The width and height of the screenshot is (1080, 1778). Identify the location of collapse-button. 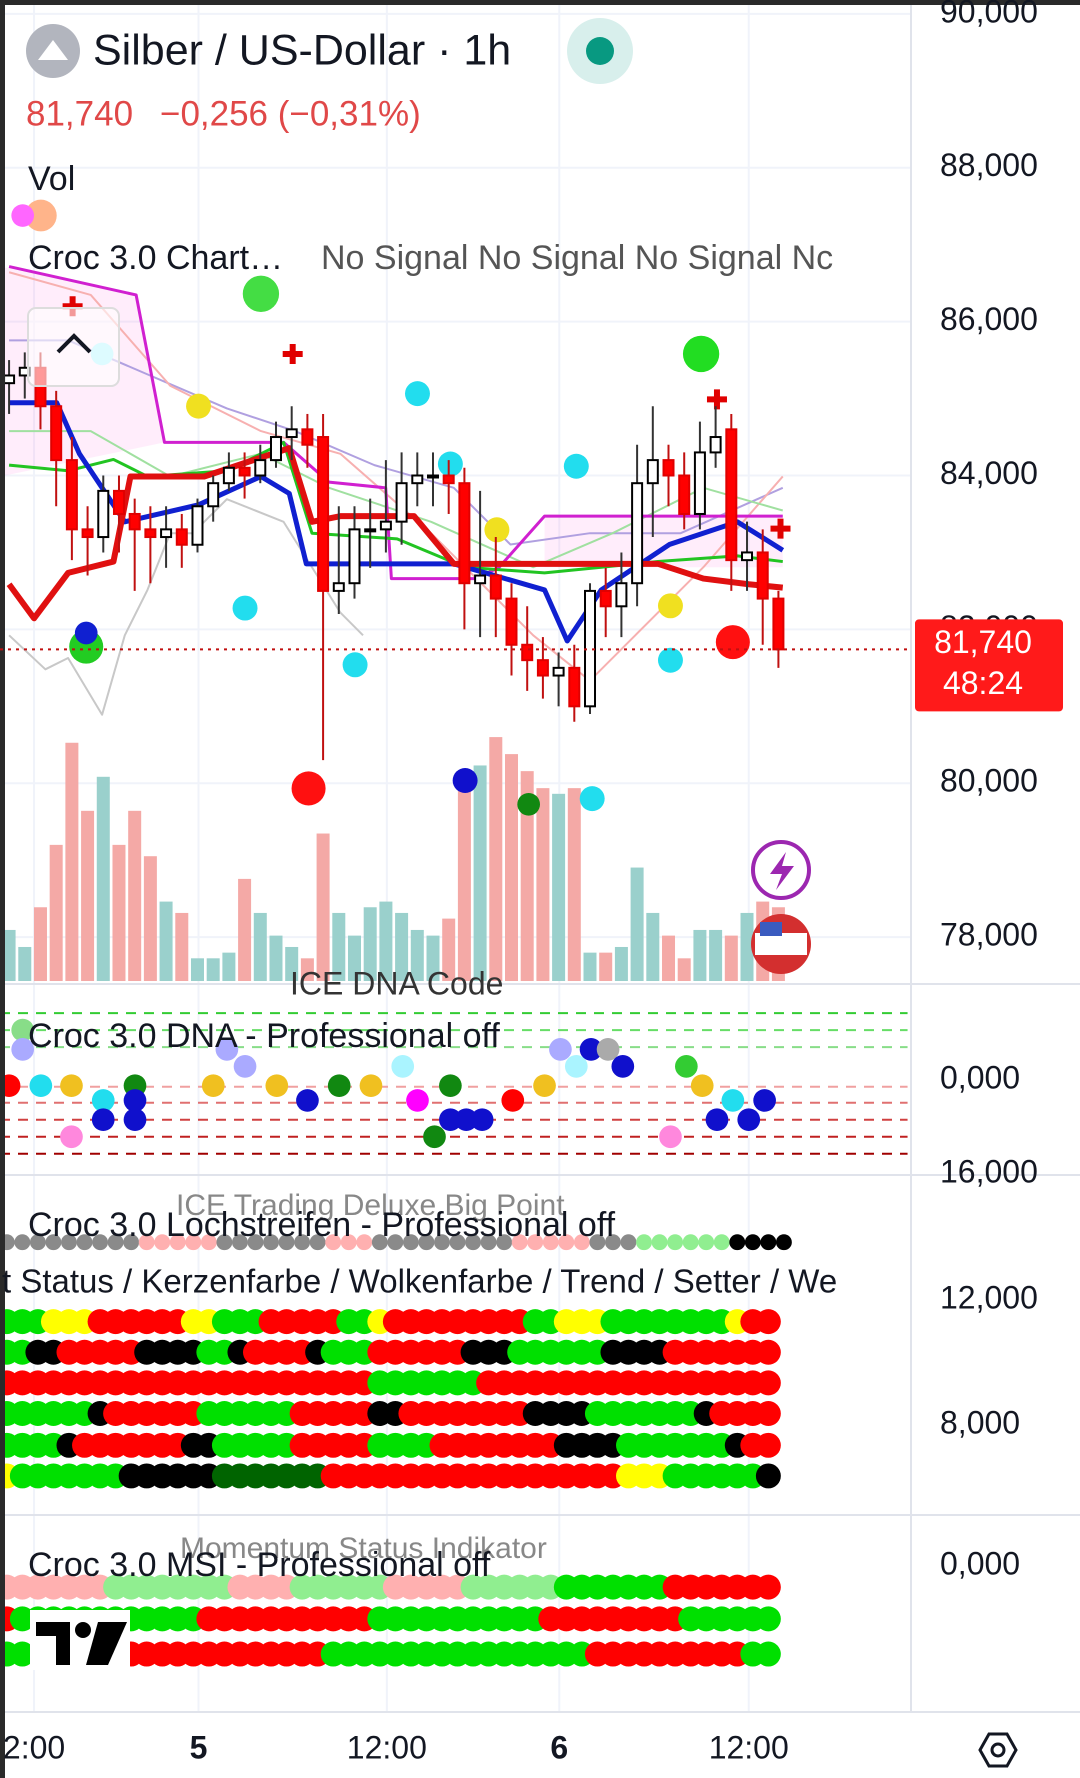
(73, 347).